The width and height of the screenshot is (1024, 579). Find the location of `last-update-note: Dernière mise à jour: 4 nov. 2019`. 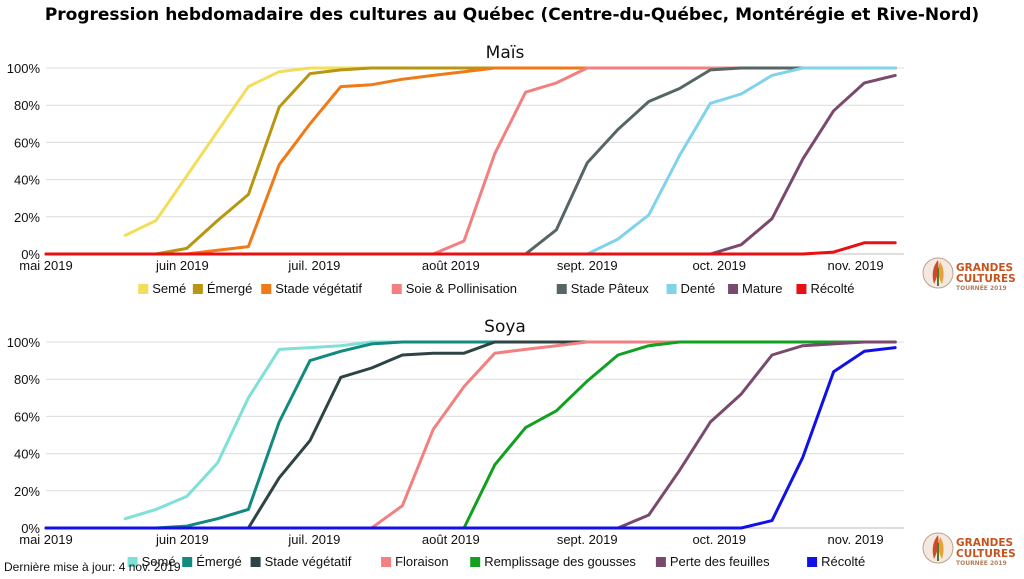

last-update-note: Dernière mise à jour: 4 nov. 2019 is located at coordinates (92, 567).